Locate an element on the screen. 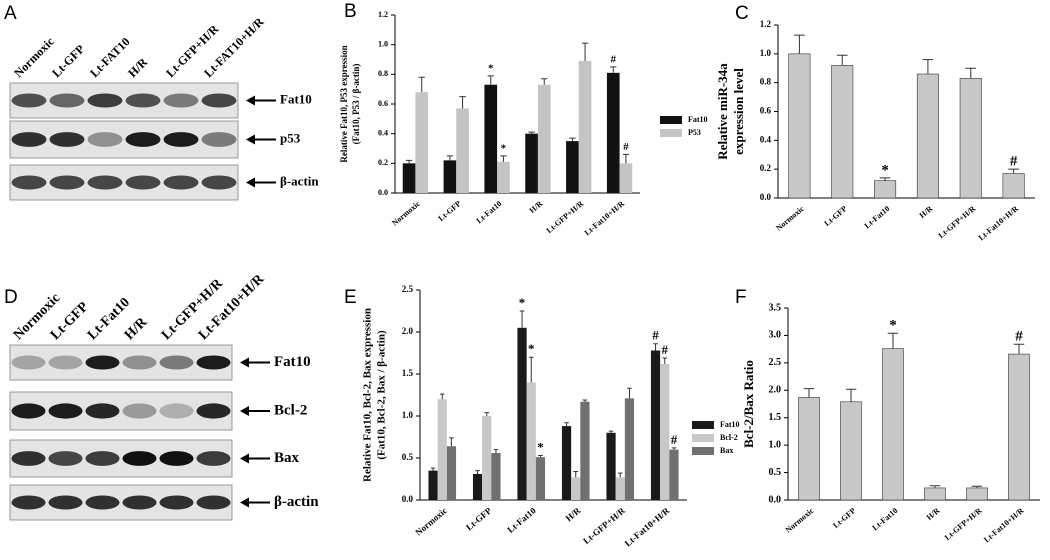 The width and height of the screenshot is (1050, 560). y-axis-label: Relative Fat10, P53 expression is located at coordinates (344, 103).